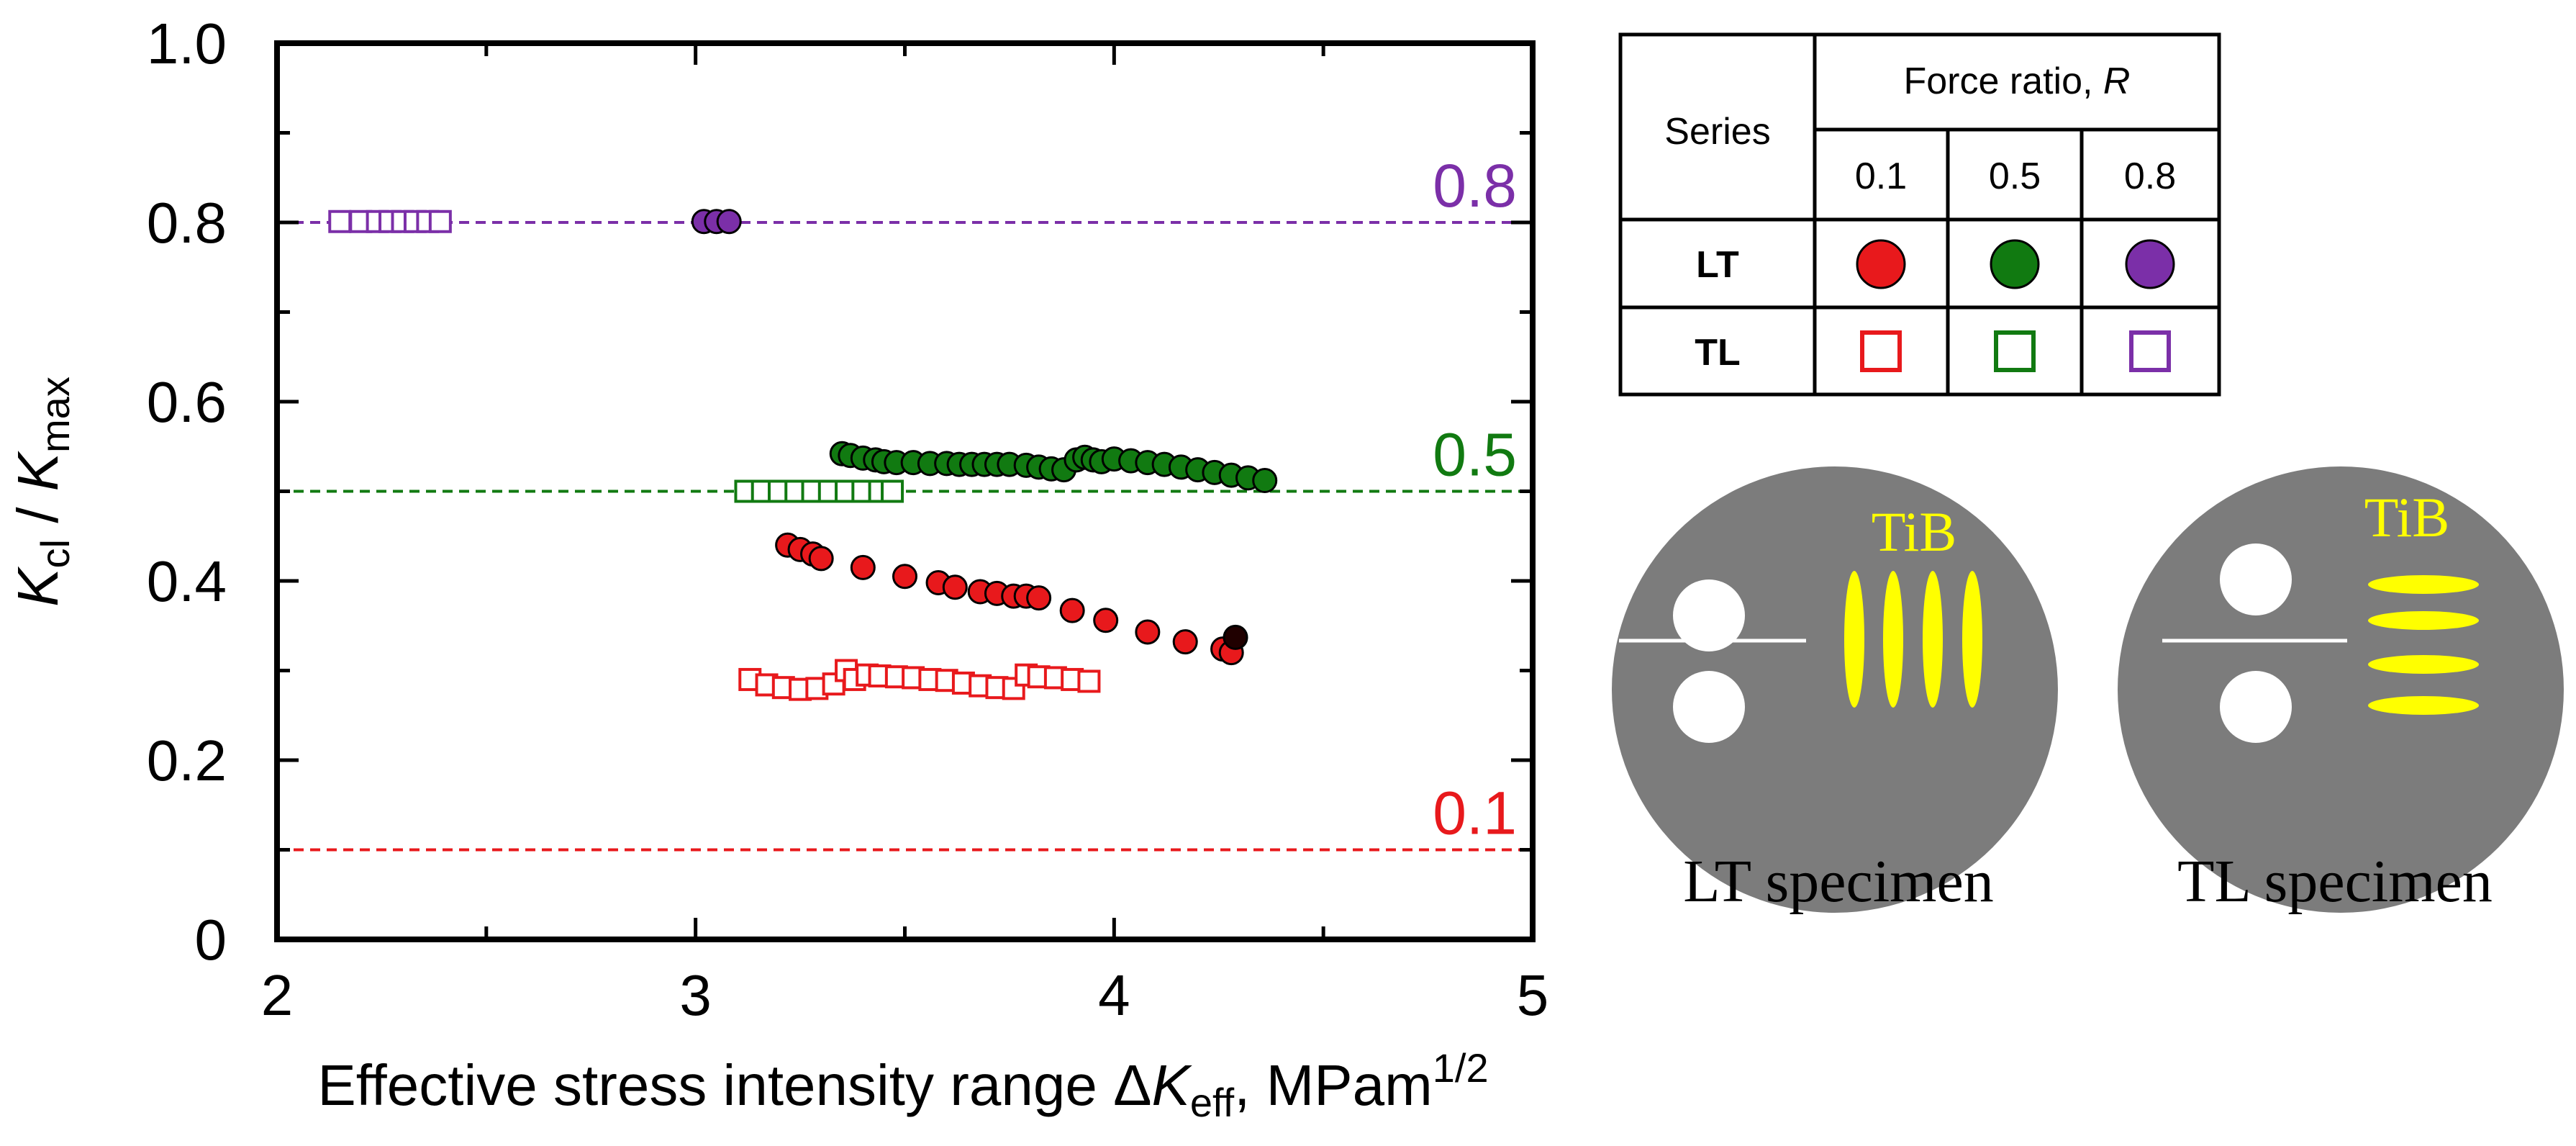 Image resolution: width=2576 pixels, height=1146 pixels. What do you see at coordinates (2335, 881) in the screenshot?
I see `tl-specimen-caption: TL specimen` at bounding box center [2335, 881].